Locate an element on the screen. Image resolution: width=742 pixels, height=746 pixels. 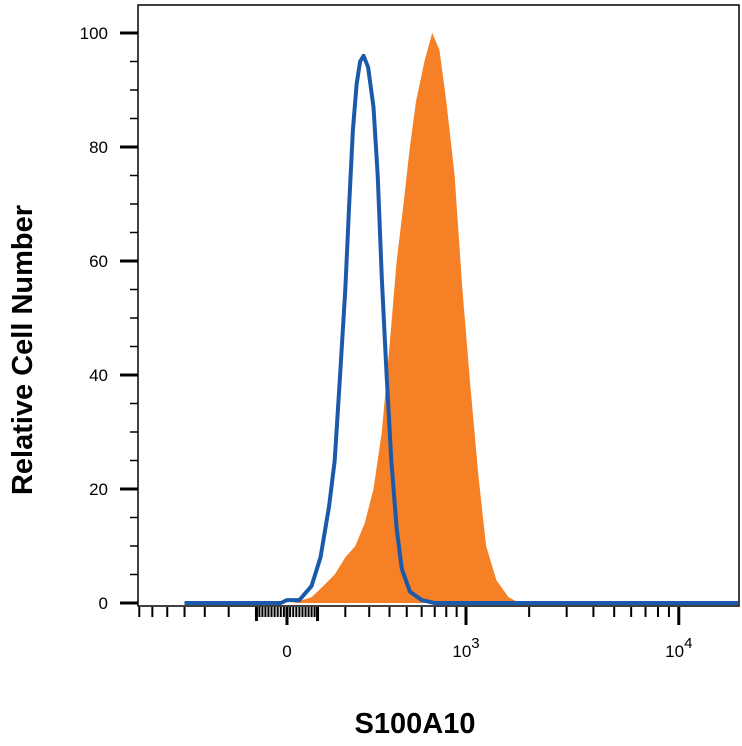
y-tick-label: 20 is located at coordinates (98, 489).